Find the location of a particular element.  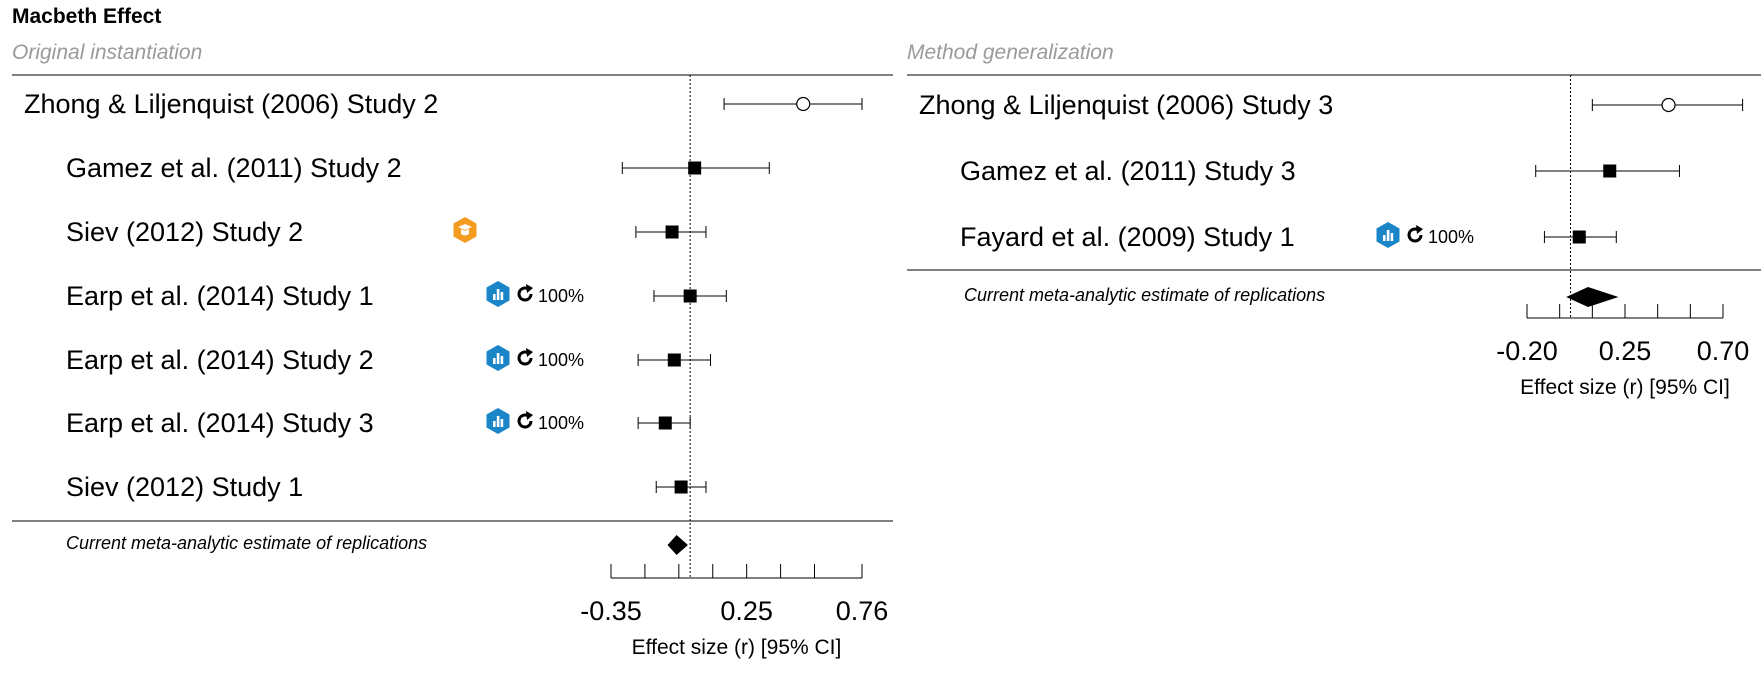

x-tick-label: -0.35 is located at coordinates (611, 611).